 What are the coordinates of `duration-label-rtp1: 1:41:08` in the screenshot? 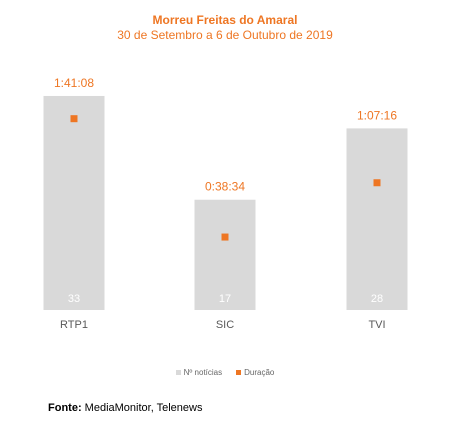 It's located at (74, 83).